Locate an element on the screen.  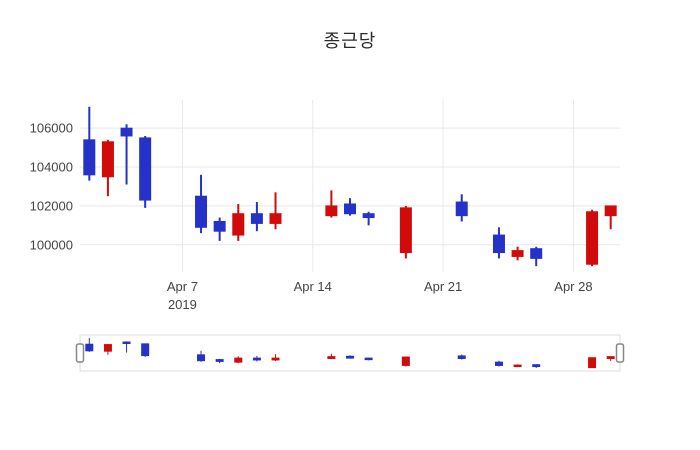
x-axis-tick-label: Apr 7 is located at coordinates (182, 286).